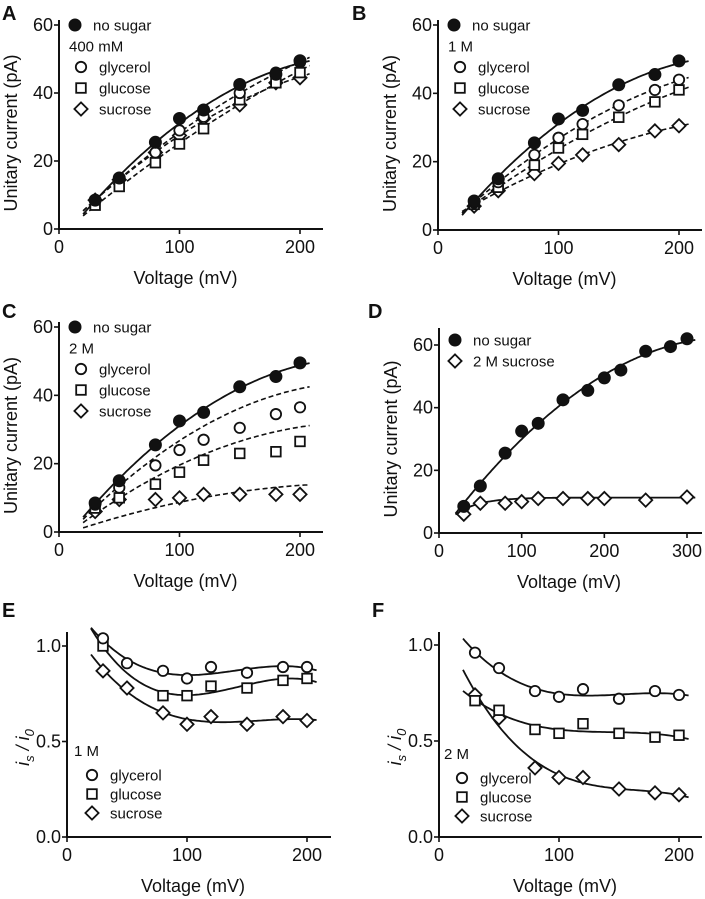  What do you see at coordinates (205, 658) in the screenshot?
I see `series-glycerol` at bounding box center [205, 658].